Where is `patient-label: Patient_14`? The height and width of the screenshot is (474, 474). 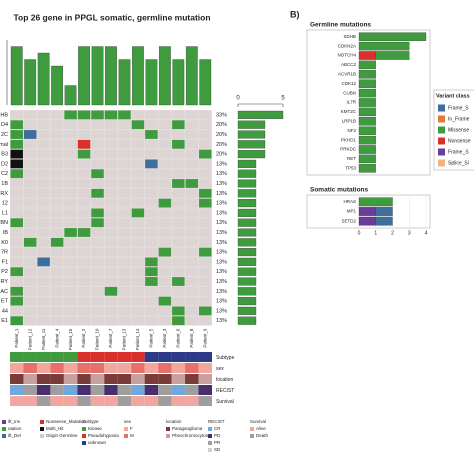 patient-label: Patient_14 is located at coordinates (137, 339).